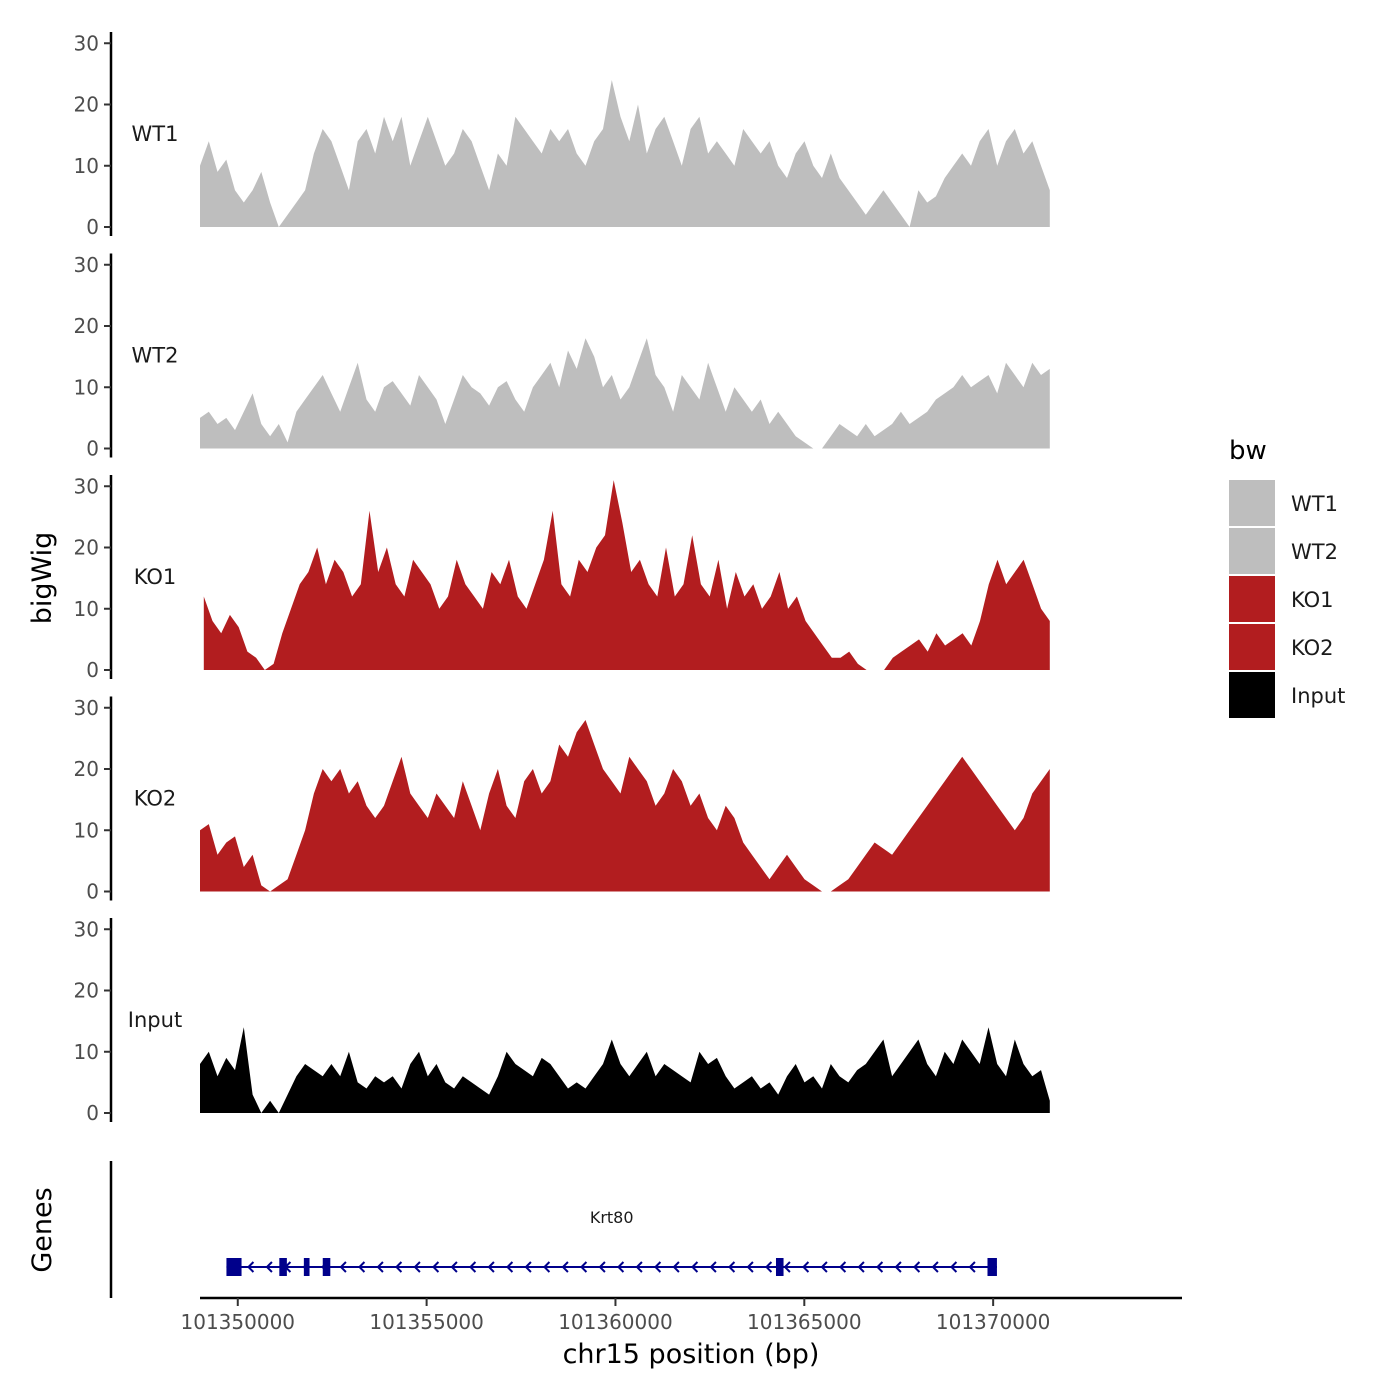 The height and width of the screenshot is (1400, 1400). What do you see at coordinates (625, 1070) in the screenshot?
I see `track-area-input` at bounding box center [625, 1070].